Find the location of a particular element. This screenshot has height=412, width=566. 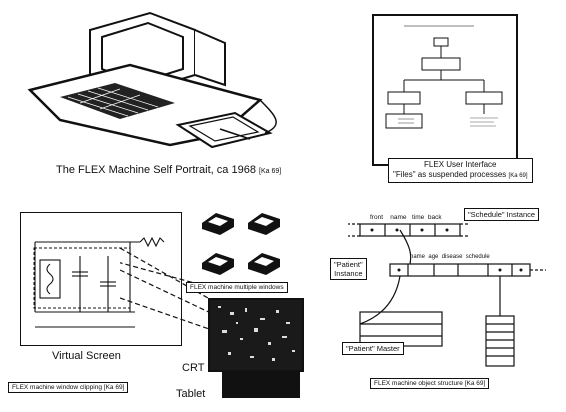

schedule-field-time: time is located at coordinates (418, 217).